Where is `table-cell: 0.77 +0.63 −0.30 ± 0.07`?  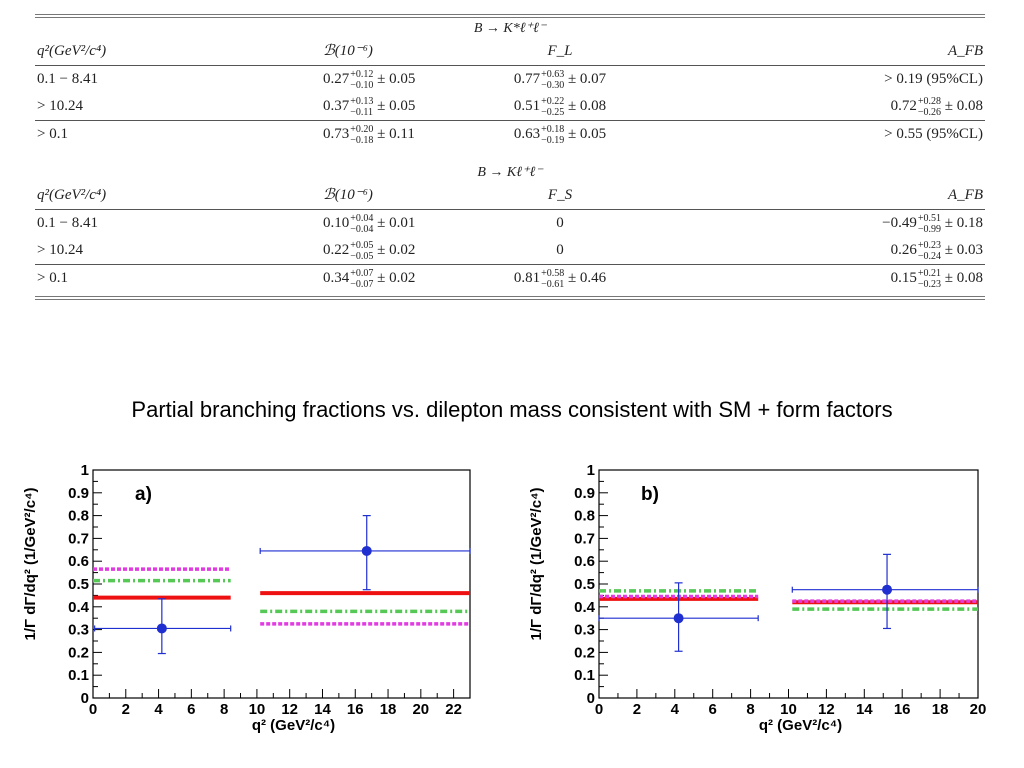 table-cell: 0.77 +0.63 −0.30 ± 0.07 is located at coordinates (560, 79).